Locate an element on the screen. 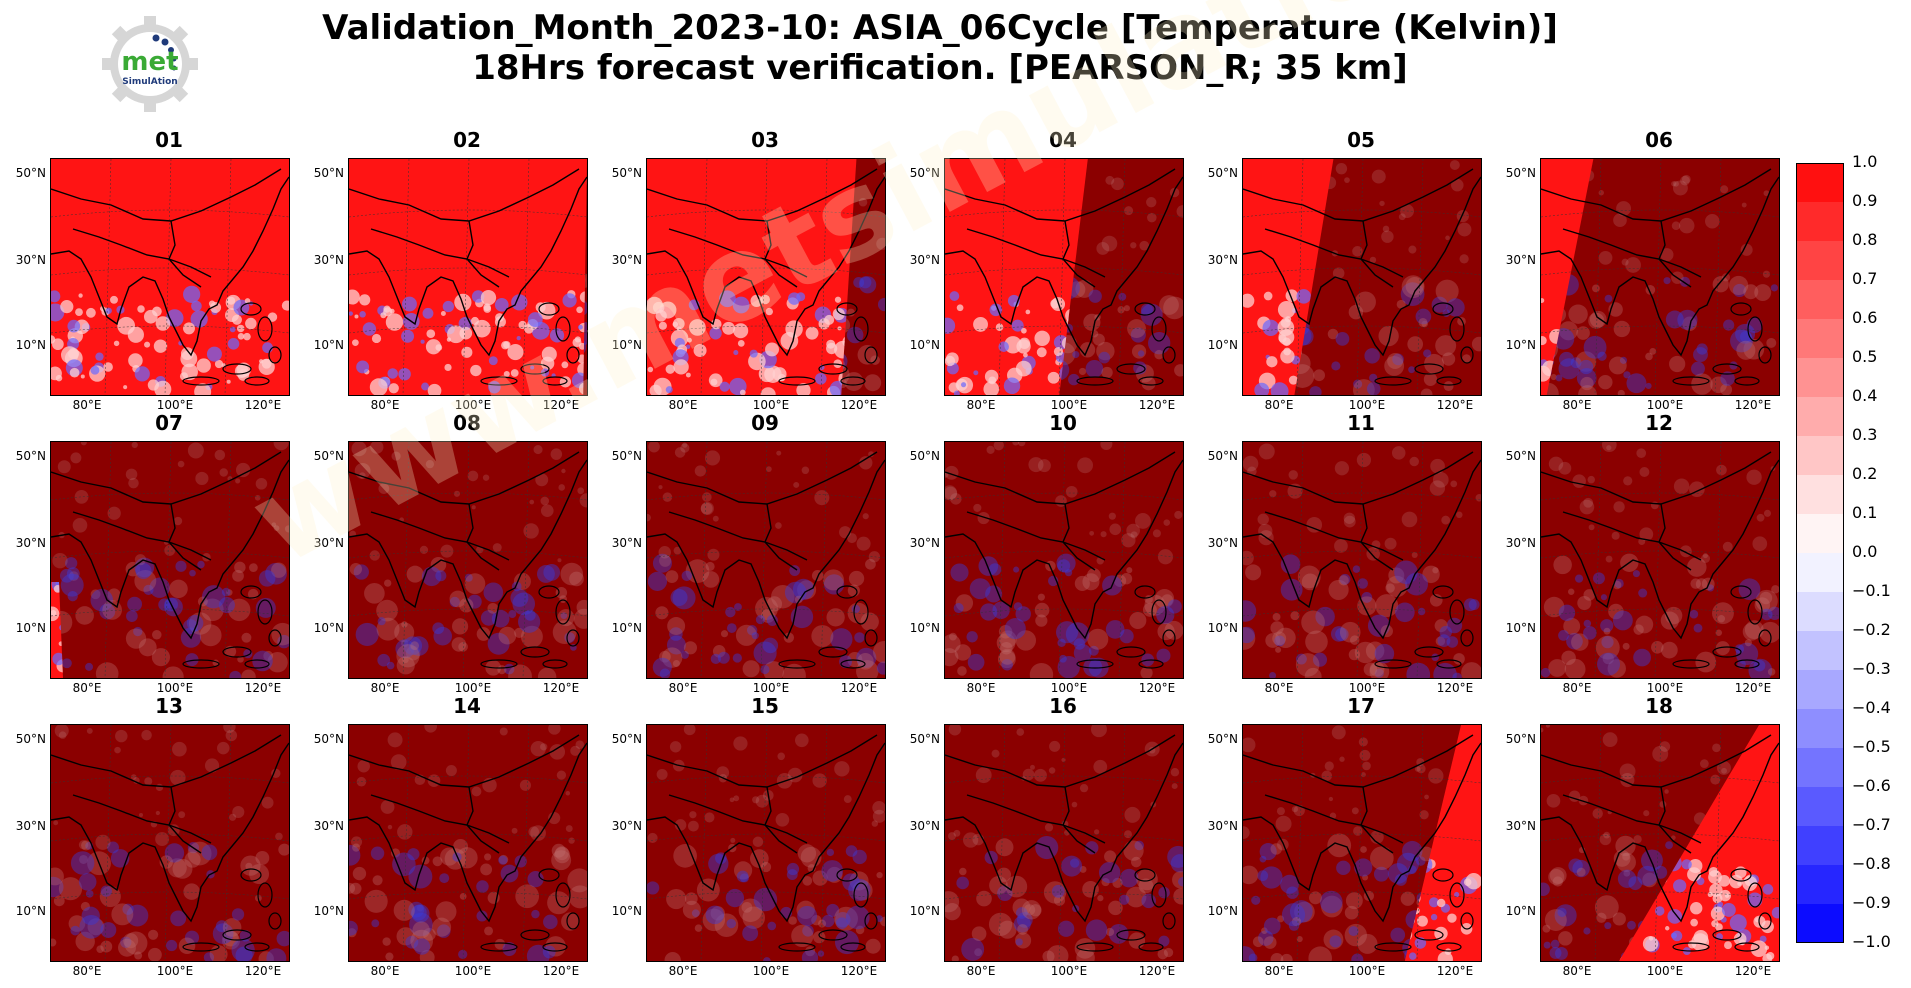  colorbar-tick-label: 0.7 is located at coordinates (1865, 278).